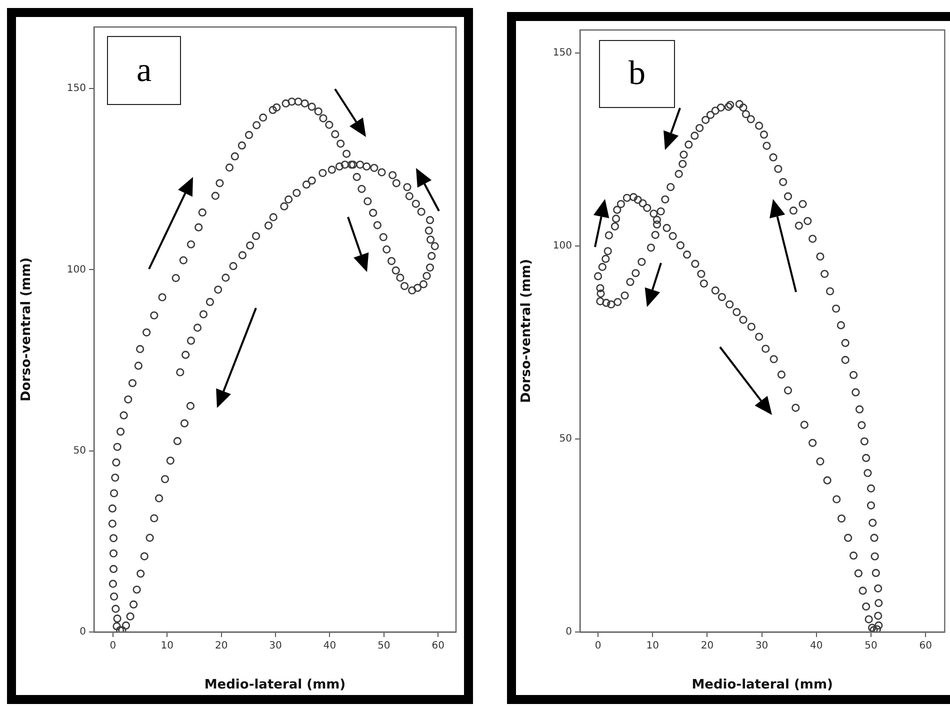  Describe the element at coordinates (144, 70) in the screenshot. I see `text: a` at that location.